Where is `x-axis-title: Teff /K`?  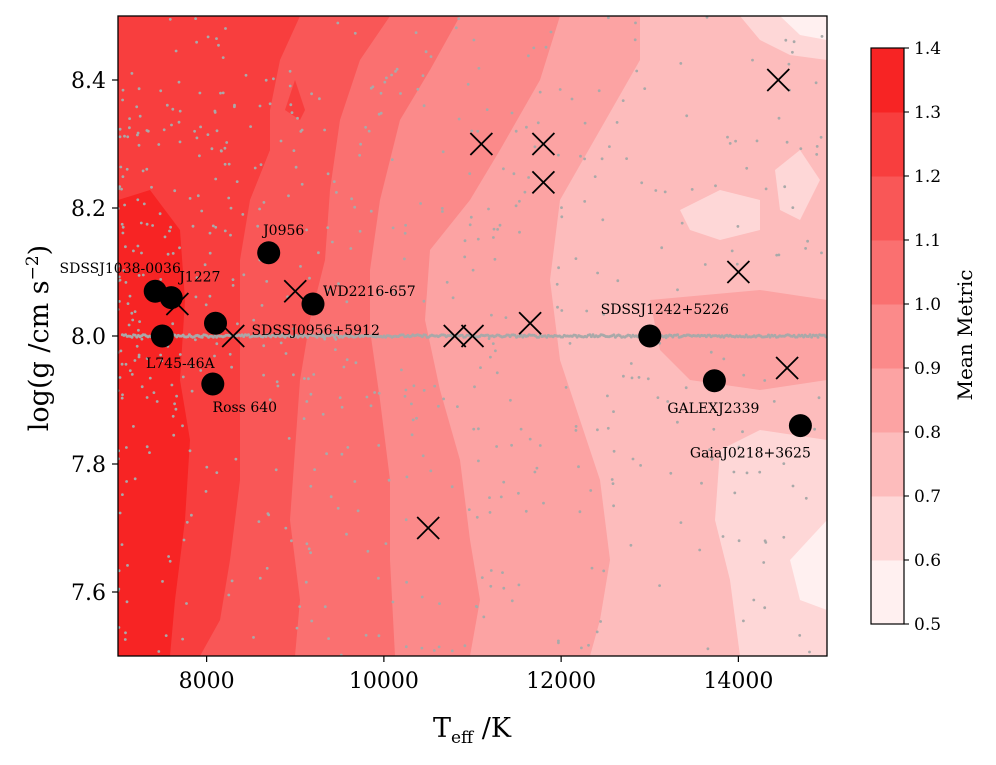 x-axis-title: Teff /K is located at coordinates (472, 730).